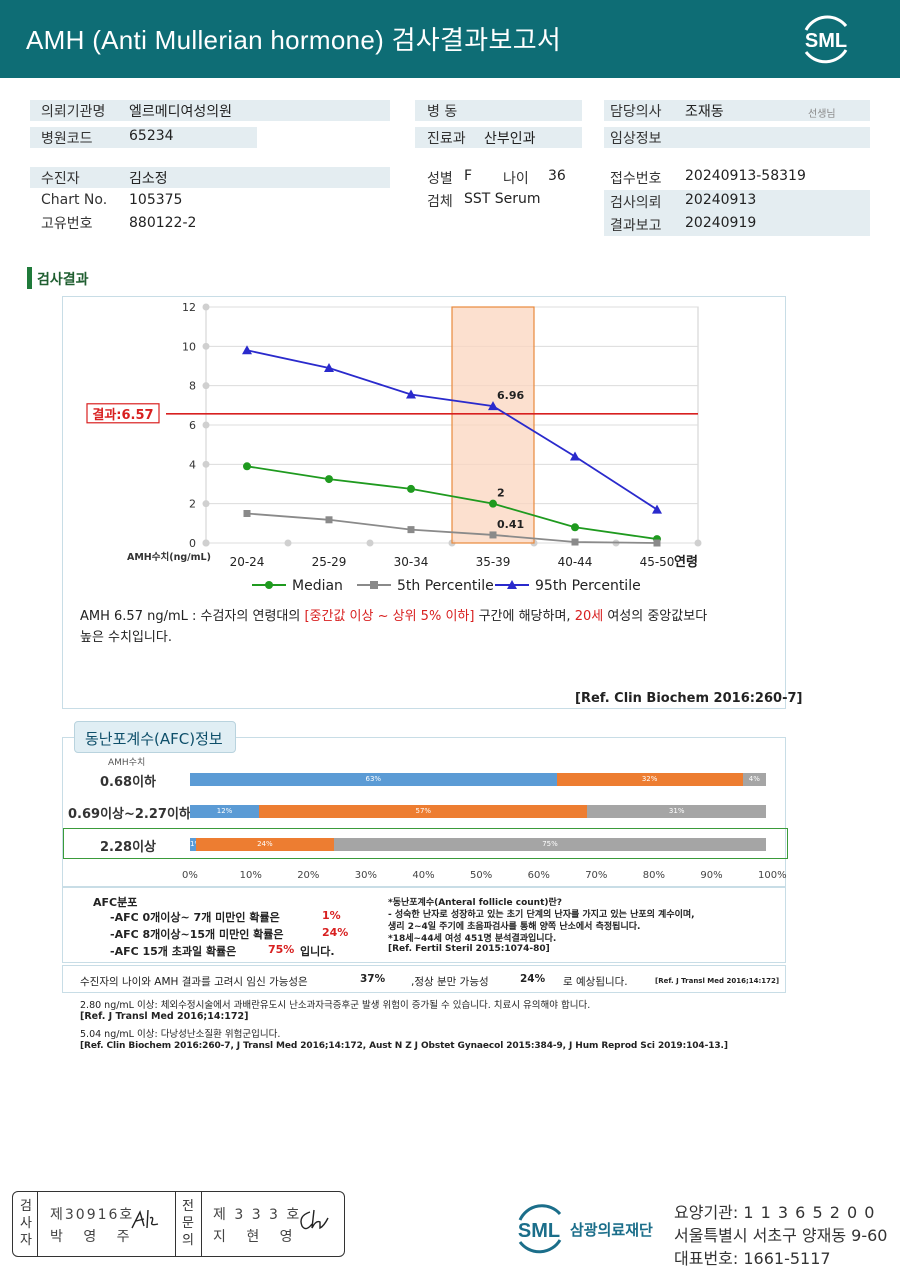  What do you see at coordinates (649, 779) in the screenshot?
I see `afc-bar-segment: 32%` at bounding box center [649, 779].